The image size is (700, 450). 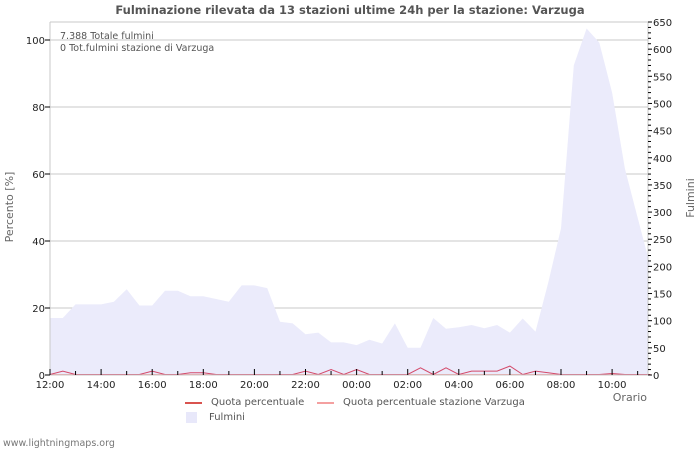 I want to click on right-tick-label: 0, so click(x=656, y=376).